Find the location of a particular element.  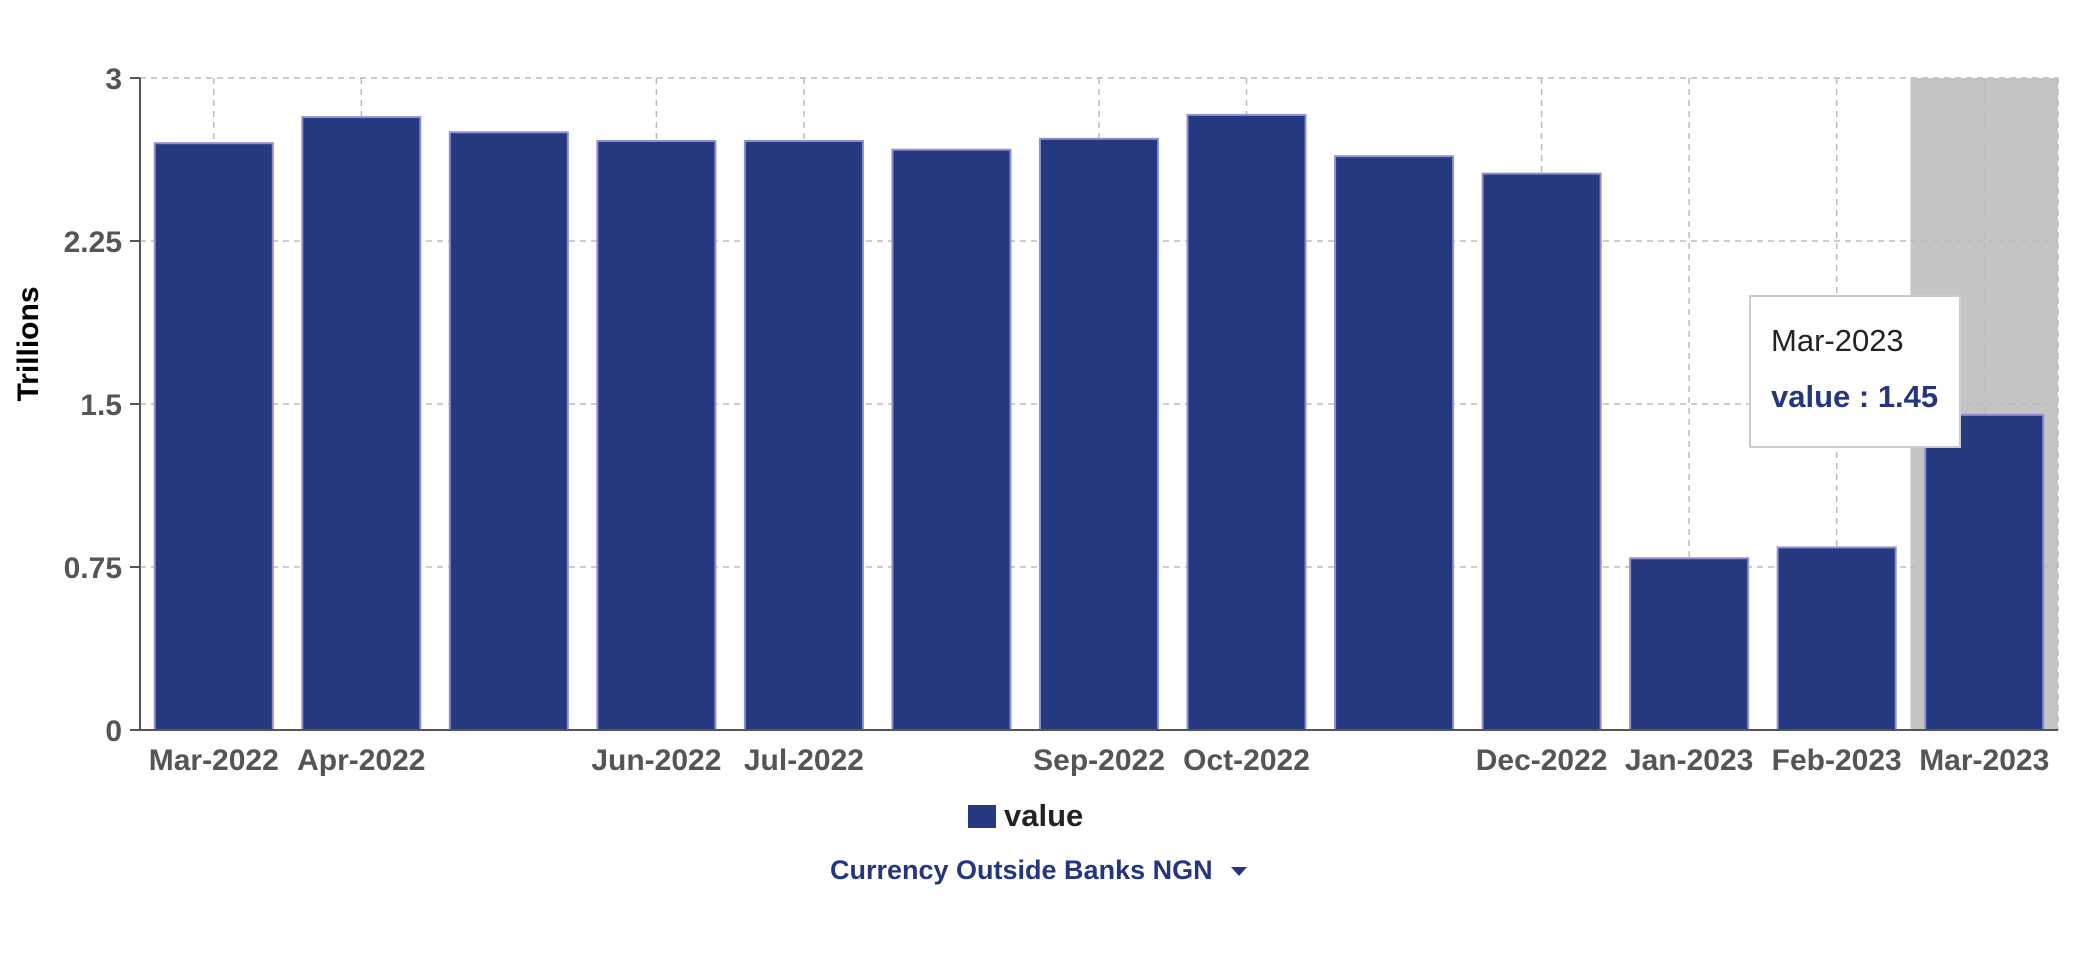

tooltip-value: value : 1.45 is located at coordinates (1855, 396).